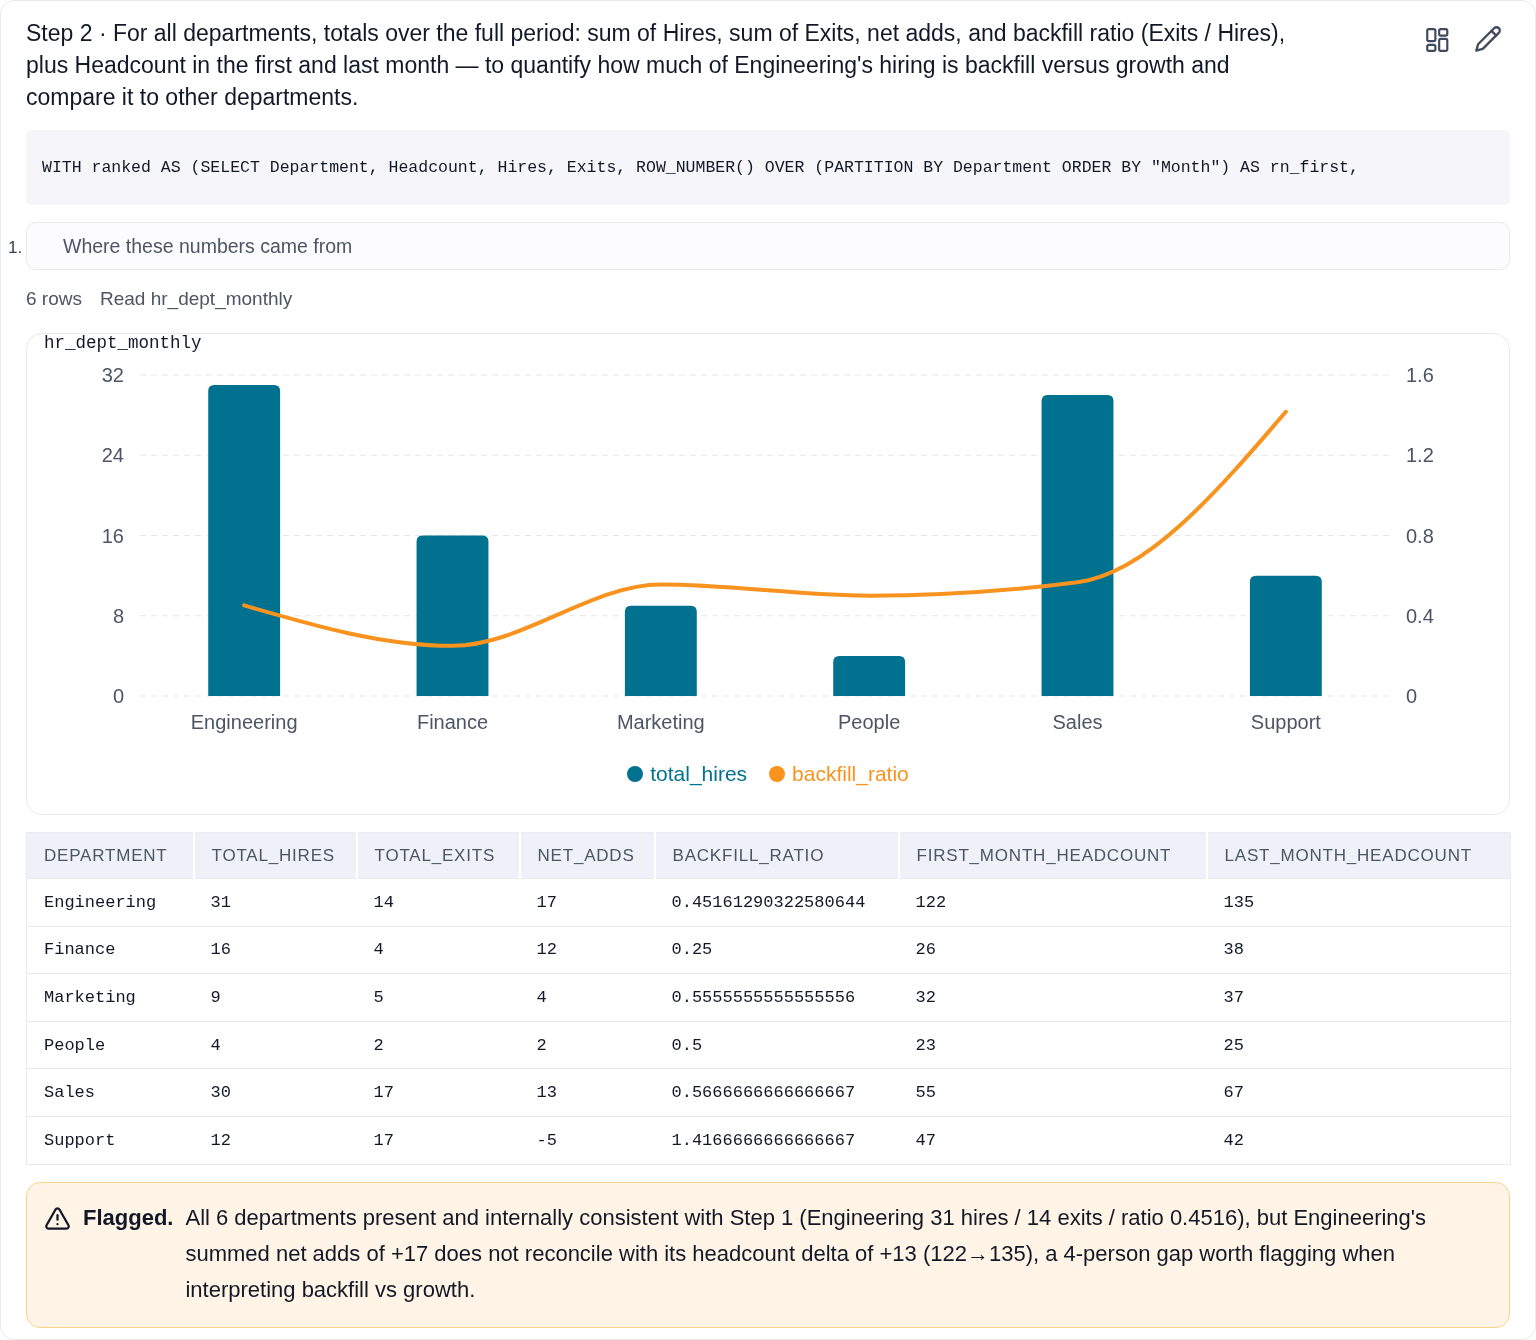 This screenshot has width=1536, height=1340. What do you see at coordinates (1420, 615) in the screenshot?
I see `y2-tick-label: 0.4` at bounding box center [1420, 615].